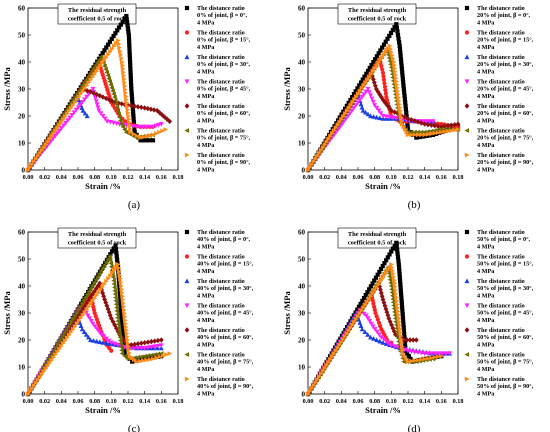 The image size is (550, 432). I want to click on x-tick-label: 0.16, so click(441, 401).